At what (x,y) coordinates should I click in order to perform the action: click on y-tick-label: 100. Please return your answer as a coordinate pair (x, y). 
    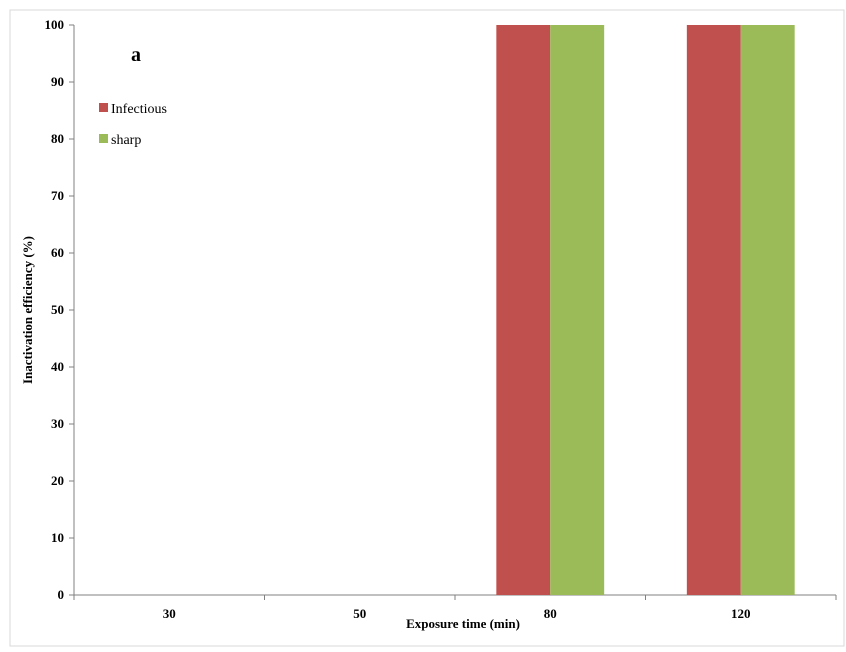
    Looking at the image, I should click on (55, 24).